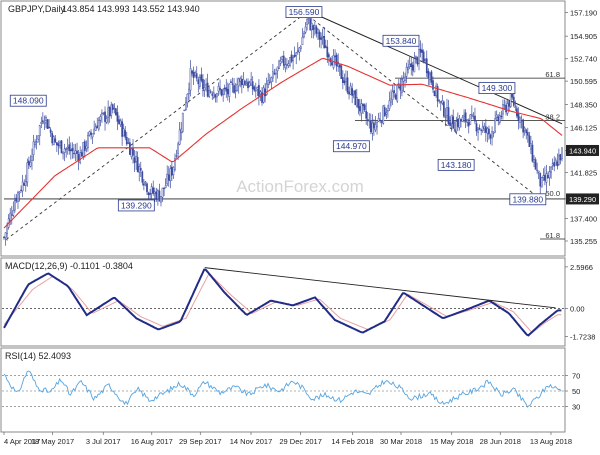 This screenshot has width=600, height=455. Describe the element at coordinates (552, 193) in the screenshot. I see `fib-label: 50.0` at that location.